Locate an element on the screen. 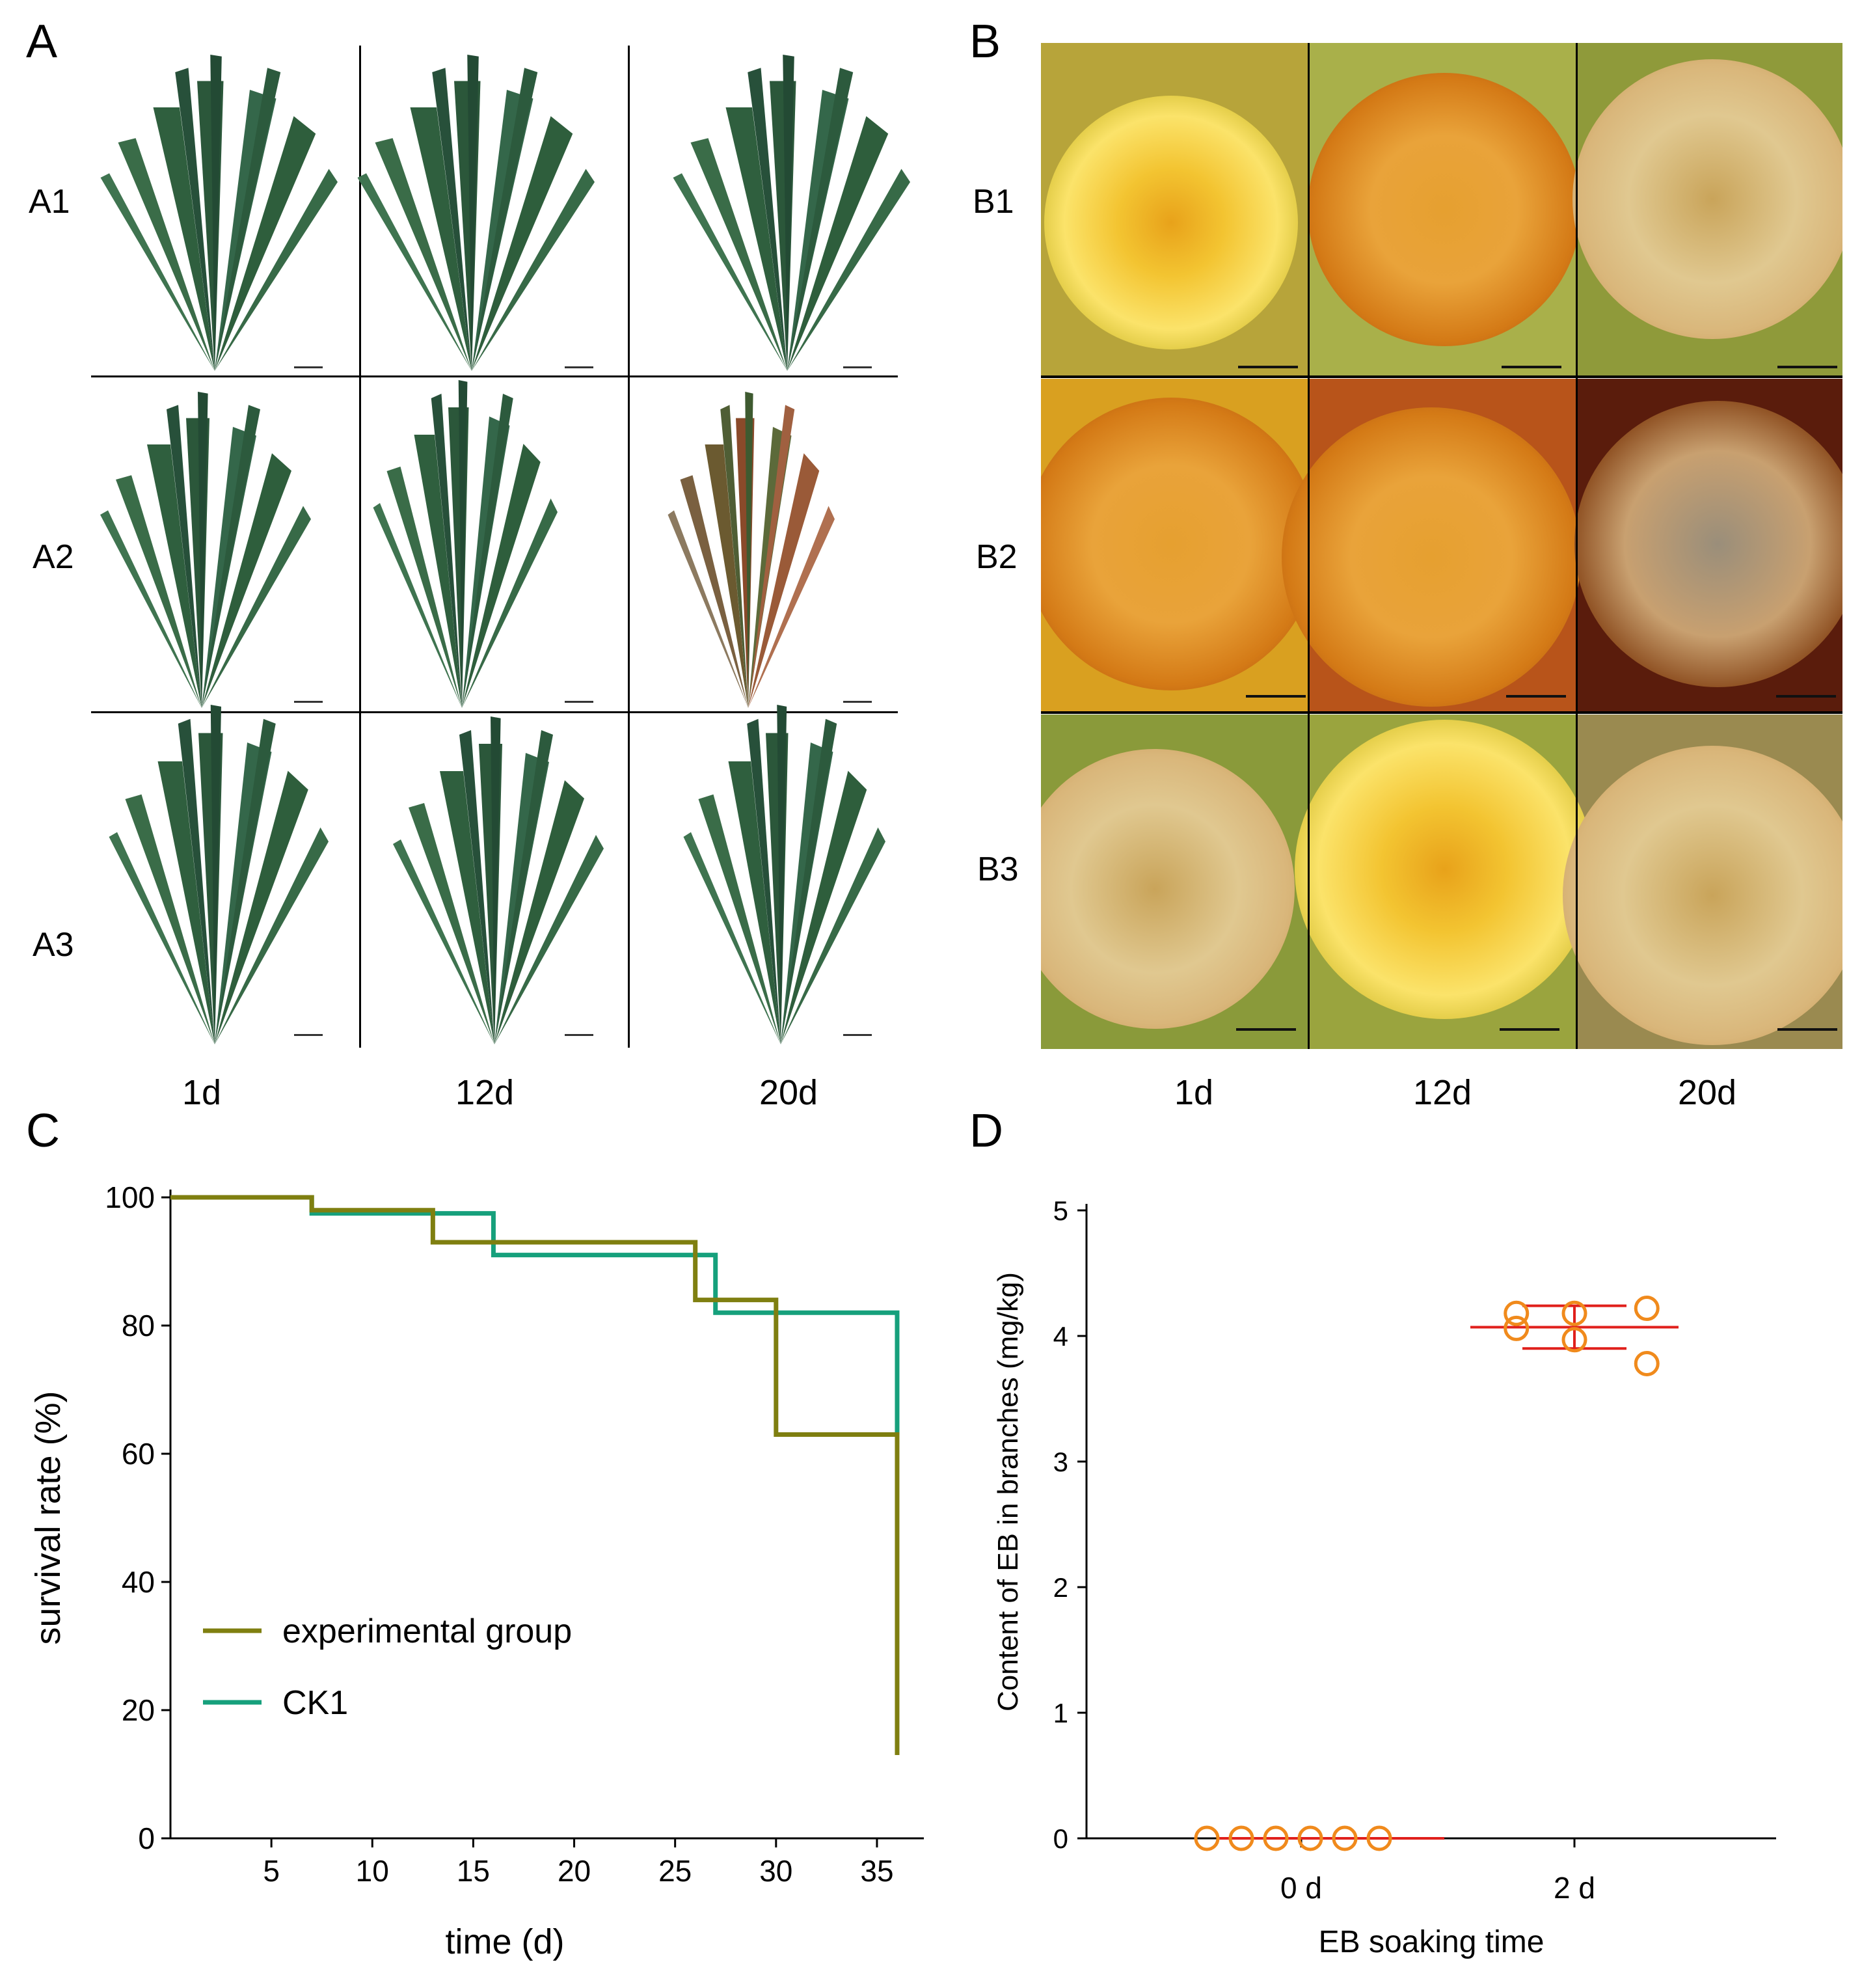  y-axis-title: survival rate (%) is located at coordinates (49, 1517).